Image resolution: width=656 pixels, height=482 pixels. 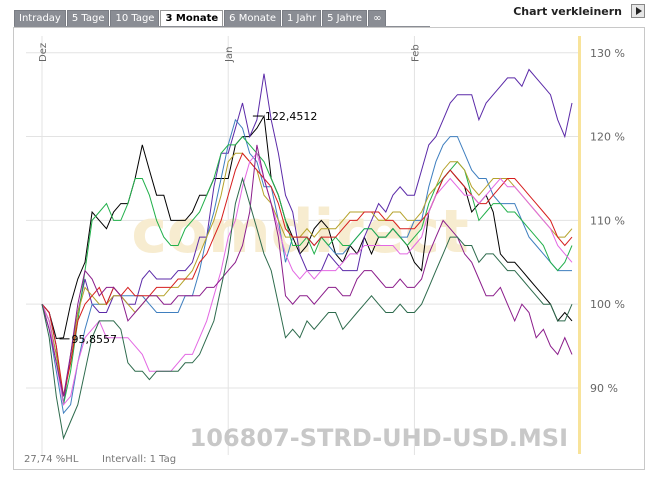 I want to click on x-tick-label: Dez, so click(x=43, y=52).